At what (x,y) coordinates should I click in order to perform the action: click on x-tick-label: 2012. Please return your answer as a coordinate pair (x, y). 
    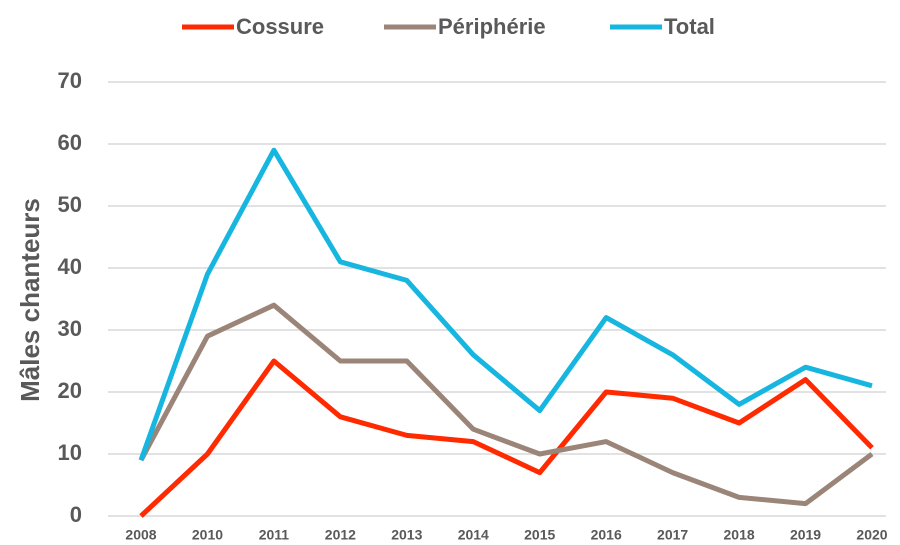
    Looking at the image, I should click on (340, 535).